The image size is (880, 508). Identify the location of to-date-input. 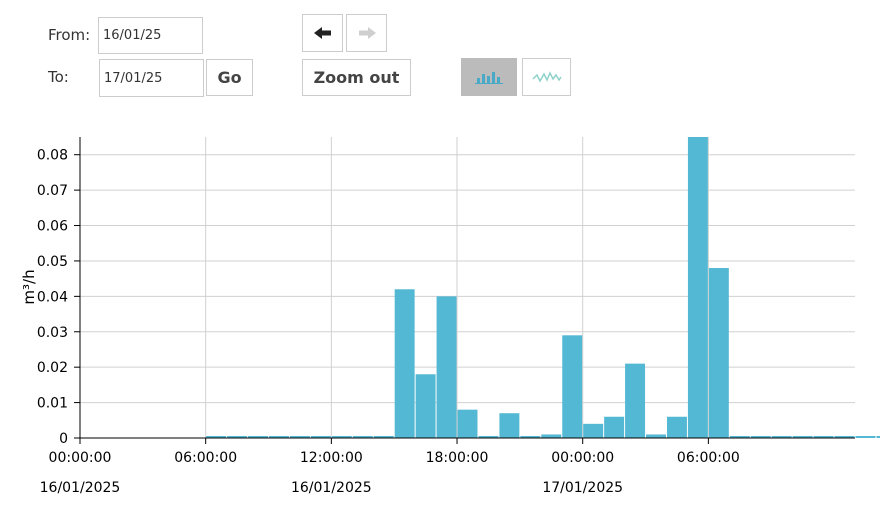
(151, 78).